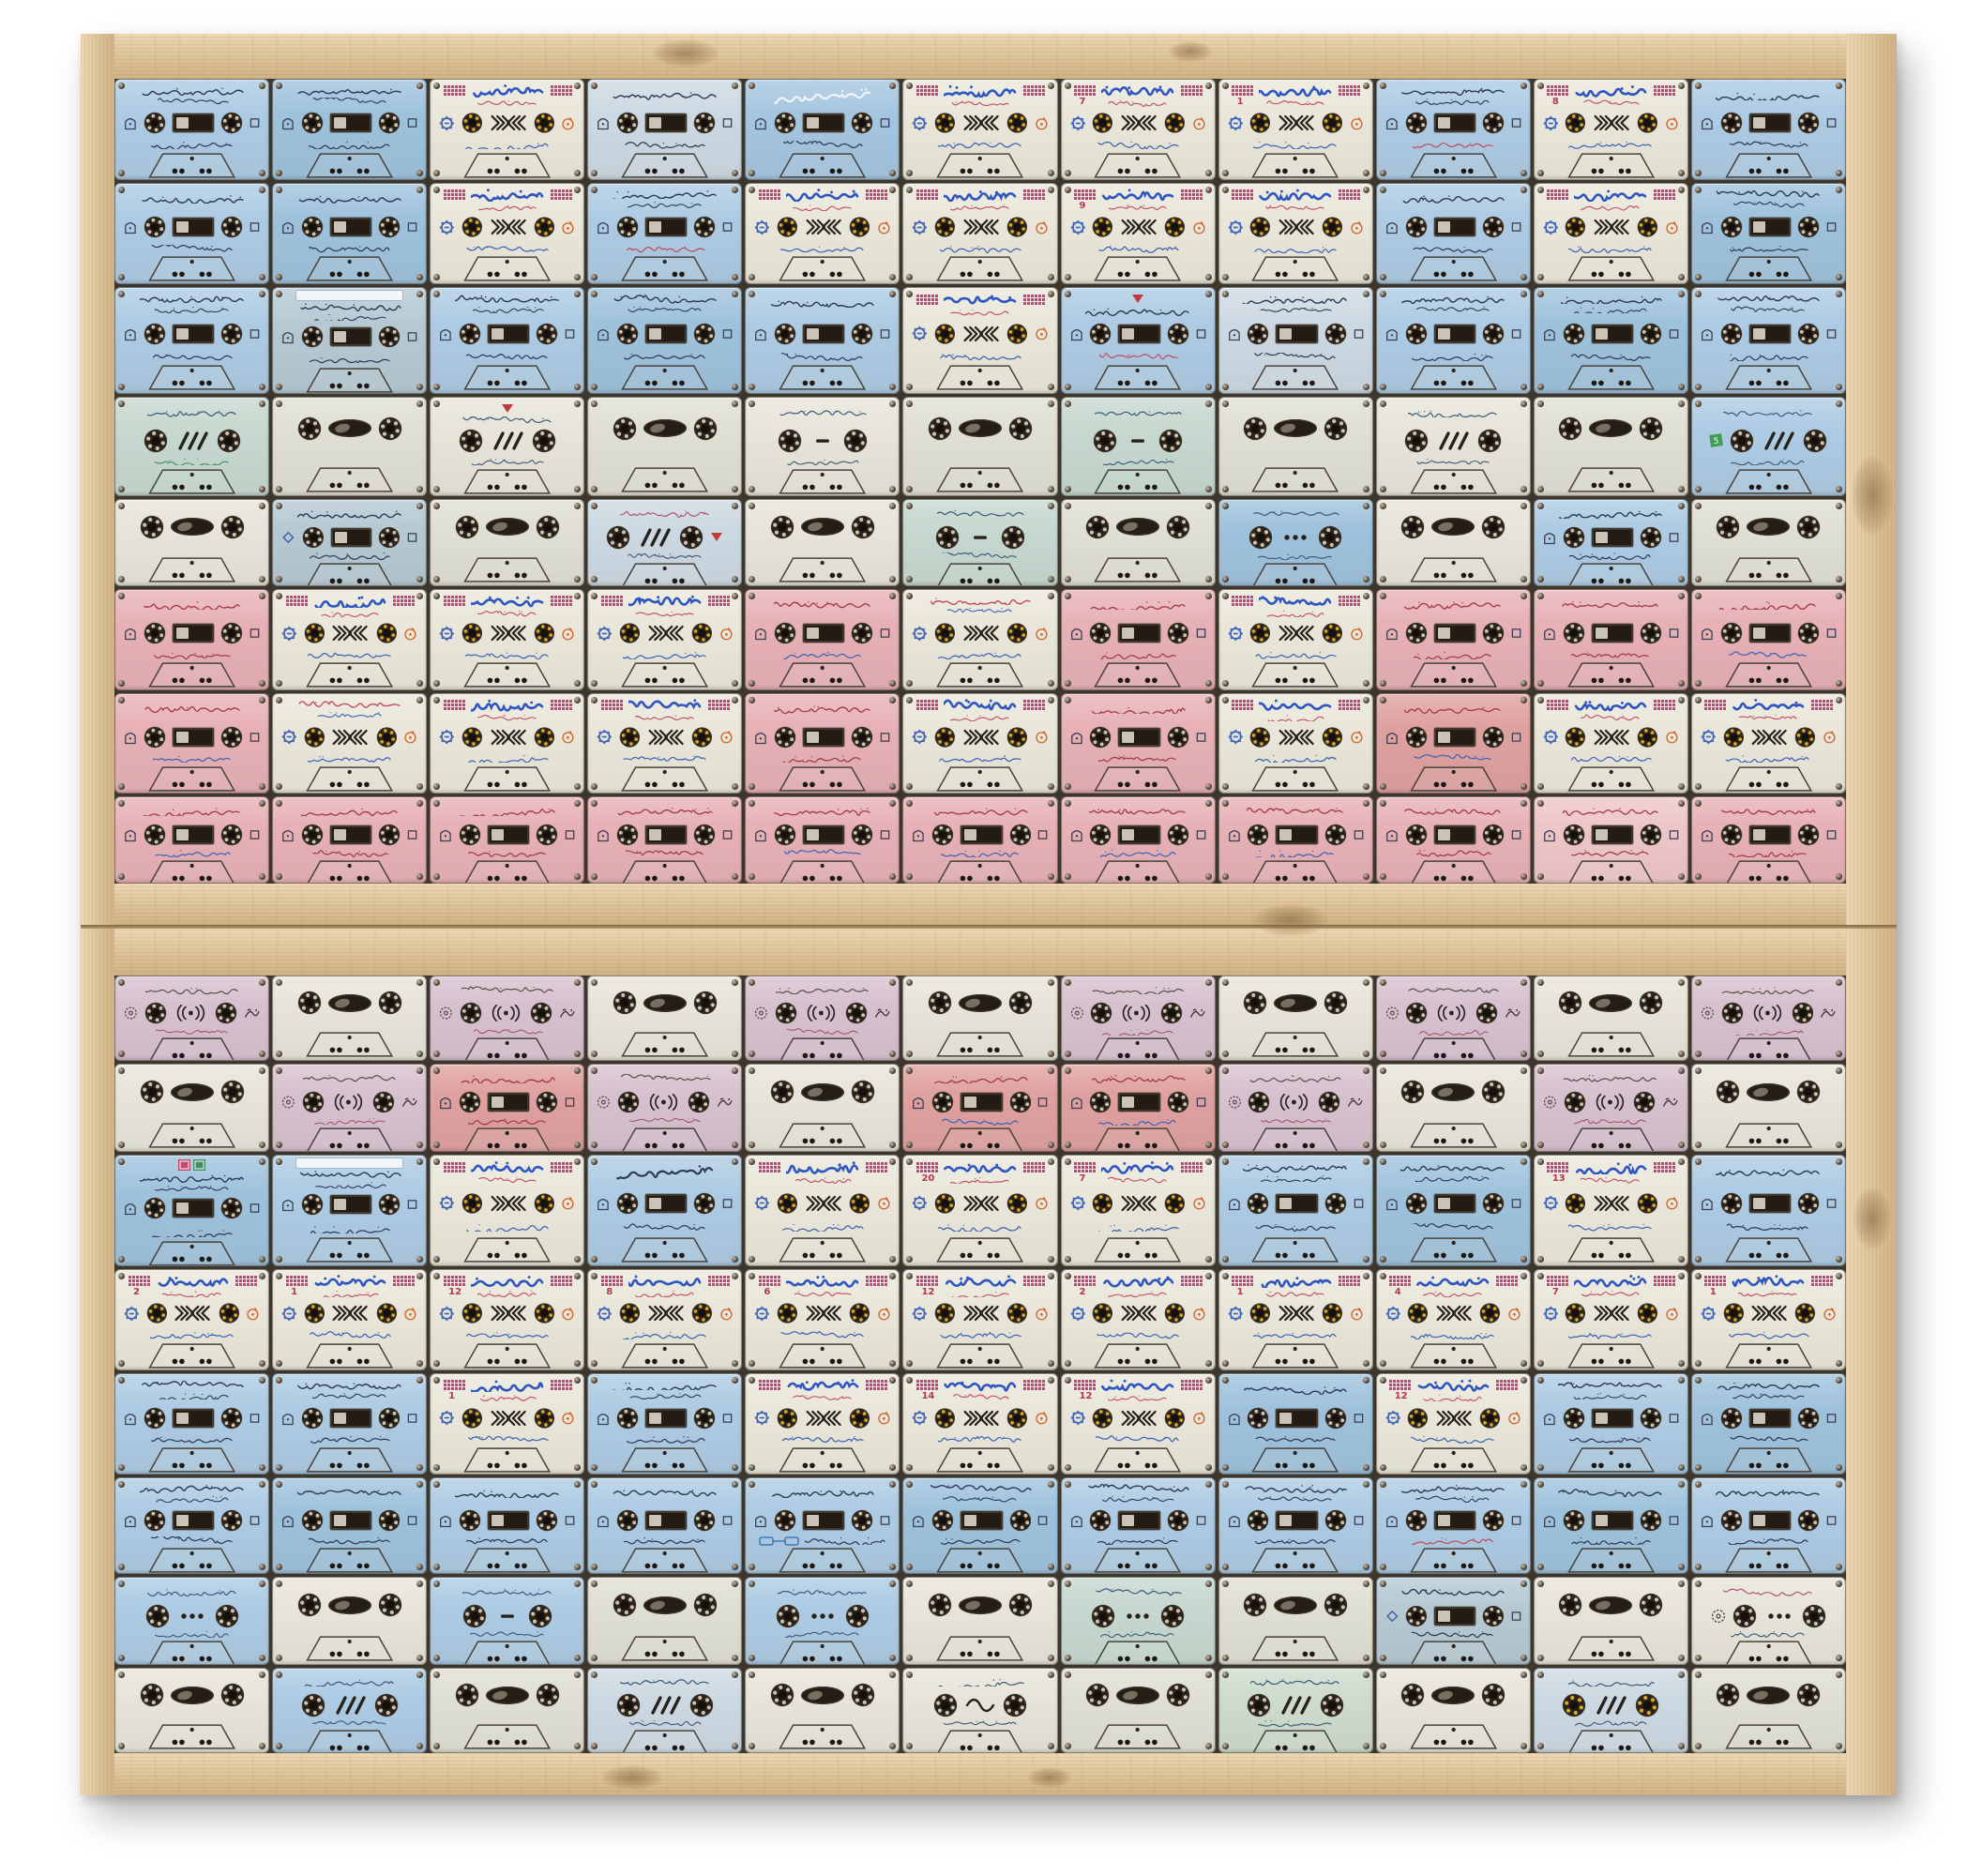 The image size is (1967, 1876). I want to click on tape-window-icon, so click(1769, 333).